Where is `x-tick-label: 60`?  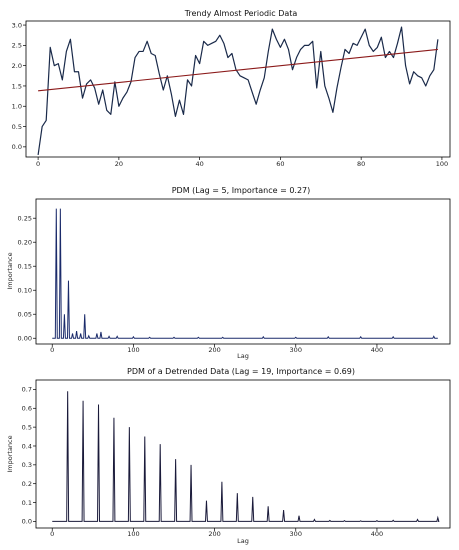 x-tick-label: 60 is located at coordinates (280, 164).